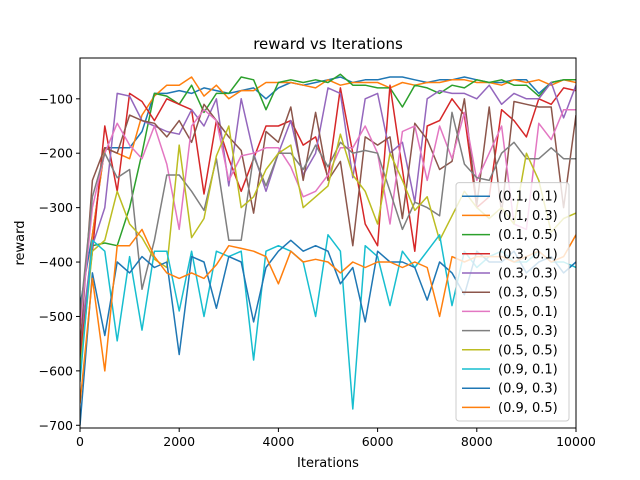  What do you see at coordinates (56, 153) in the screenshot?
I see `y-tick-label: −200` at bounding box center [56, 153].